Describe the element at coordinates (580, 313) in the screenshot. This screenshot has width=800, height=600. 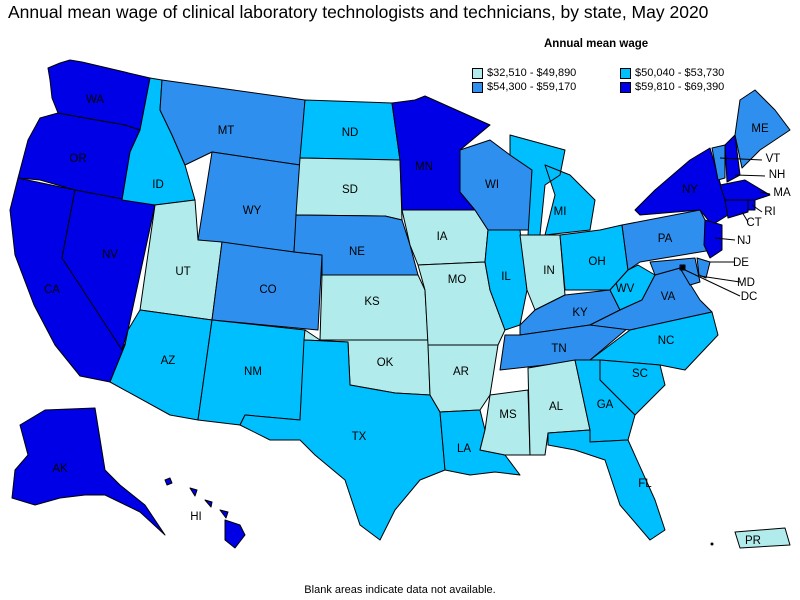
I see `state-label-ky: KY` at that location.